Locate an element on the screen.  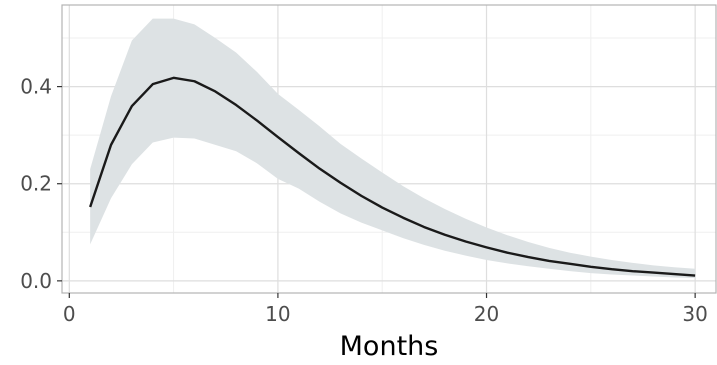
y-tick-label: 0.2 is located at coordinates (36, 184).